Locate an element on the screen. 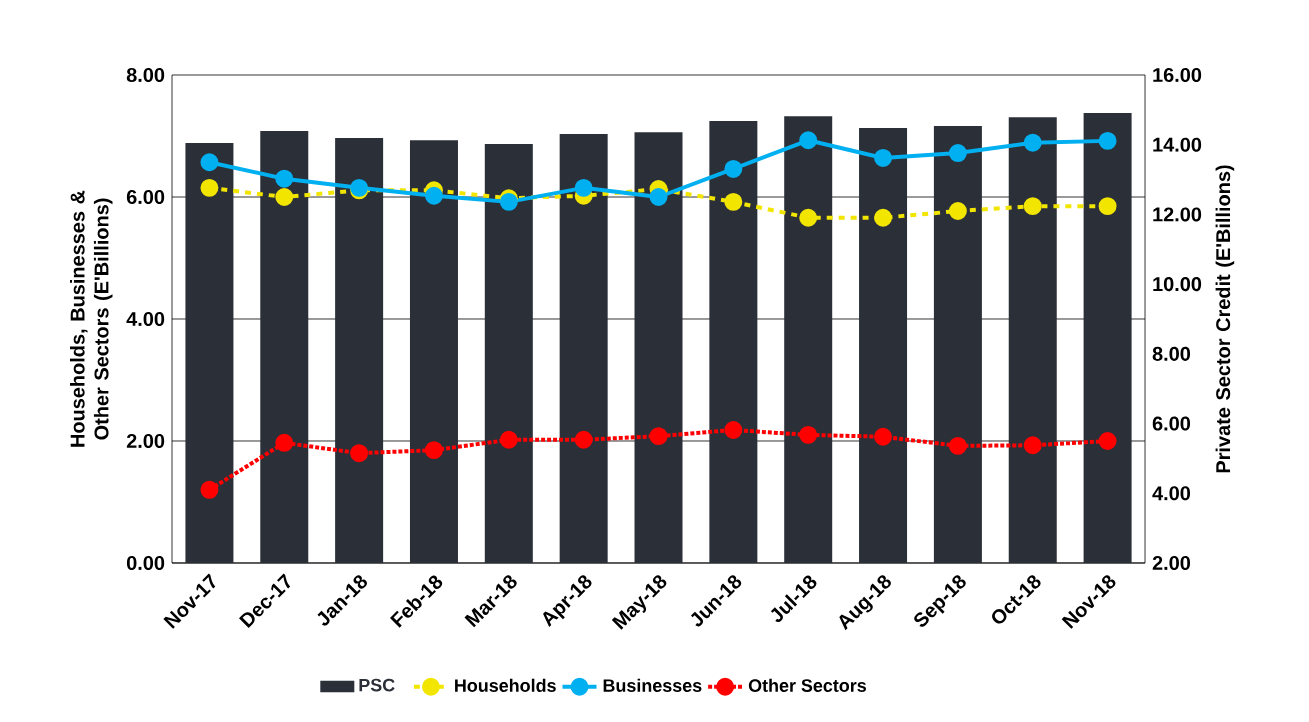 This screenshot has height=722, width=1309. y2-tick-label: 12.00 is located at coordinates (1177, 214).